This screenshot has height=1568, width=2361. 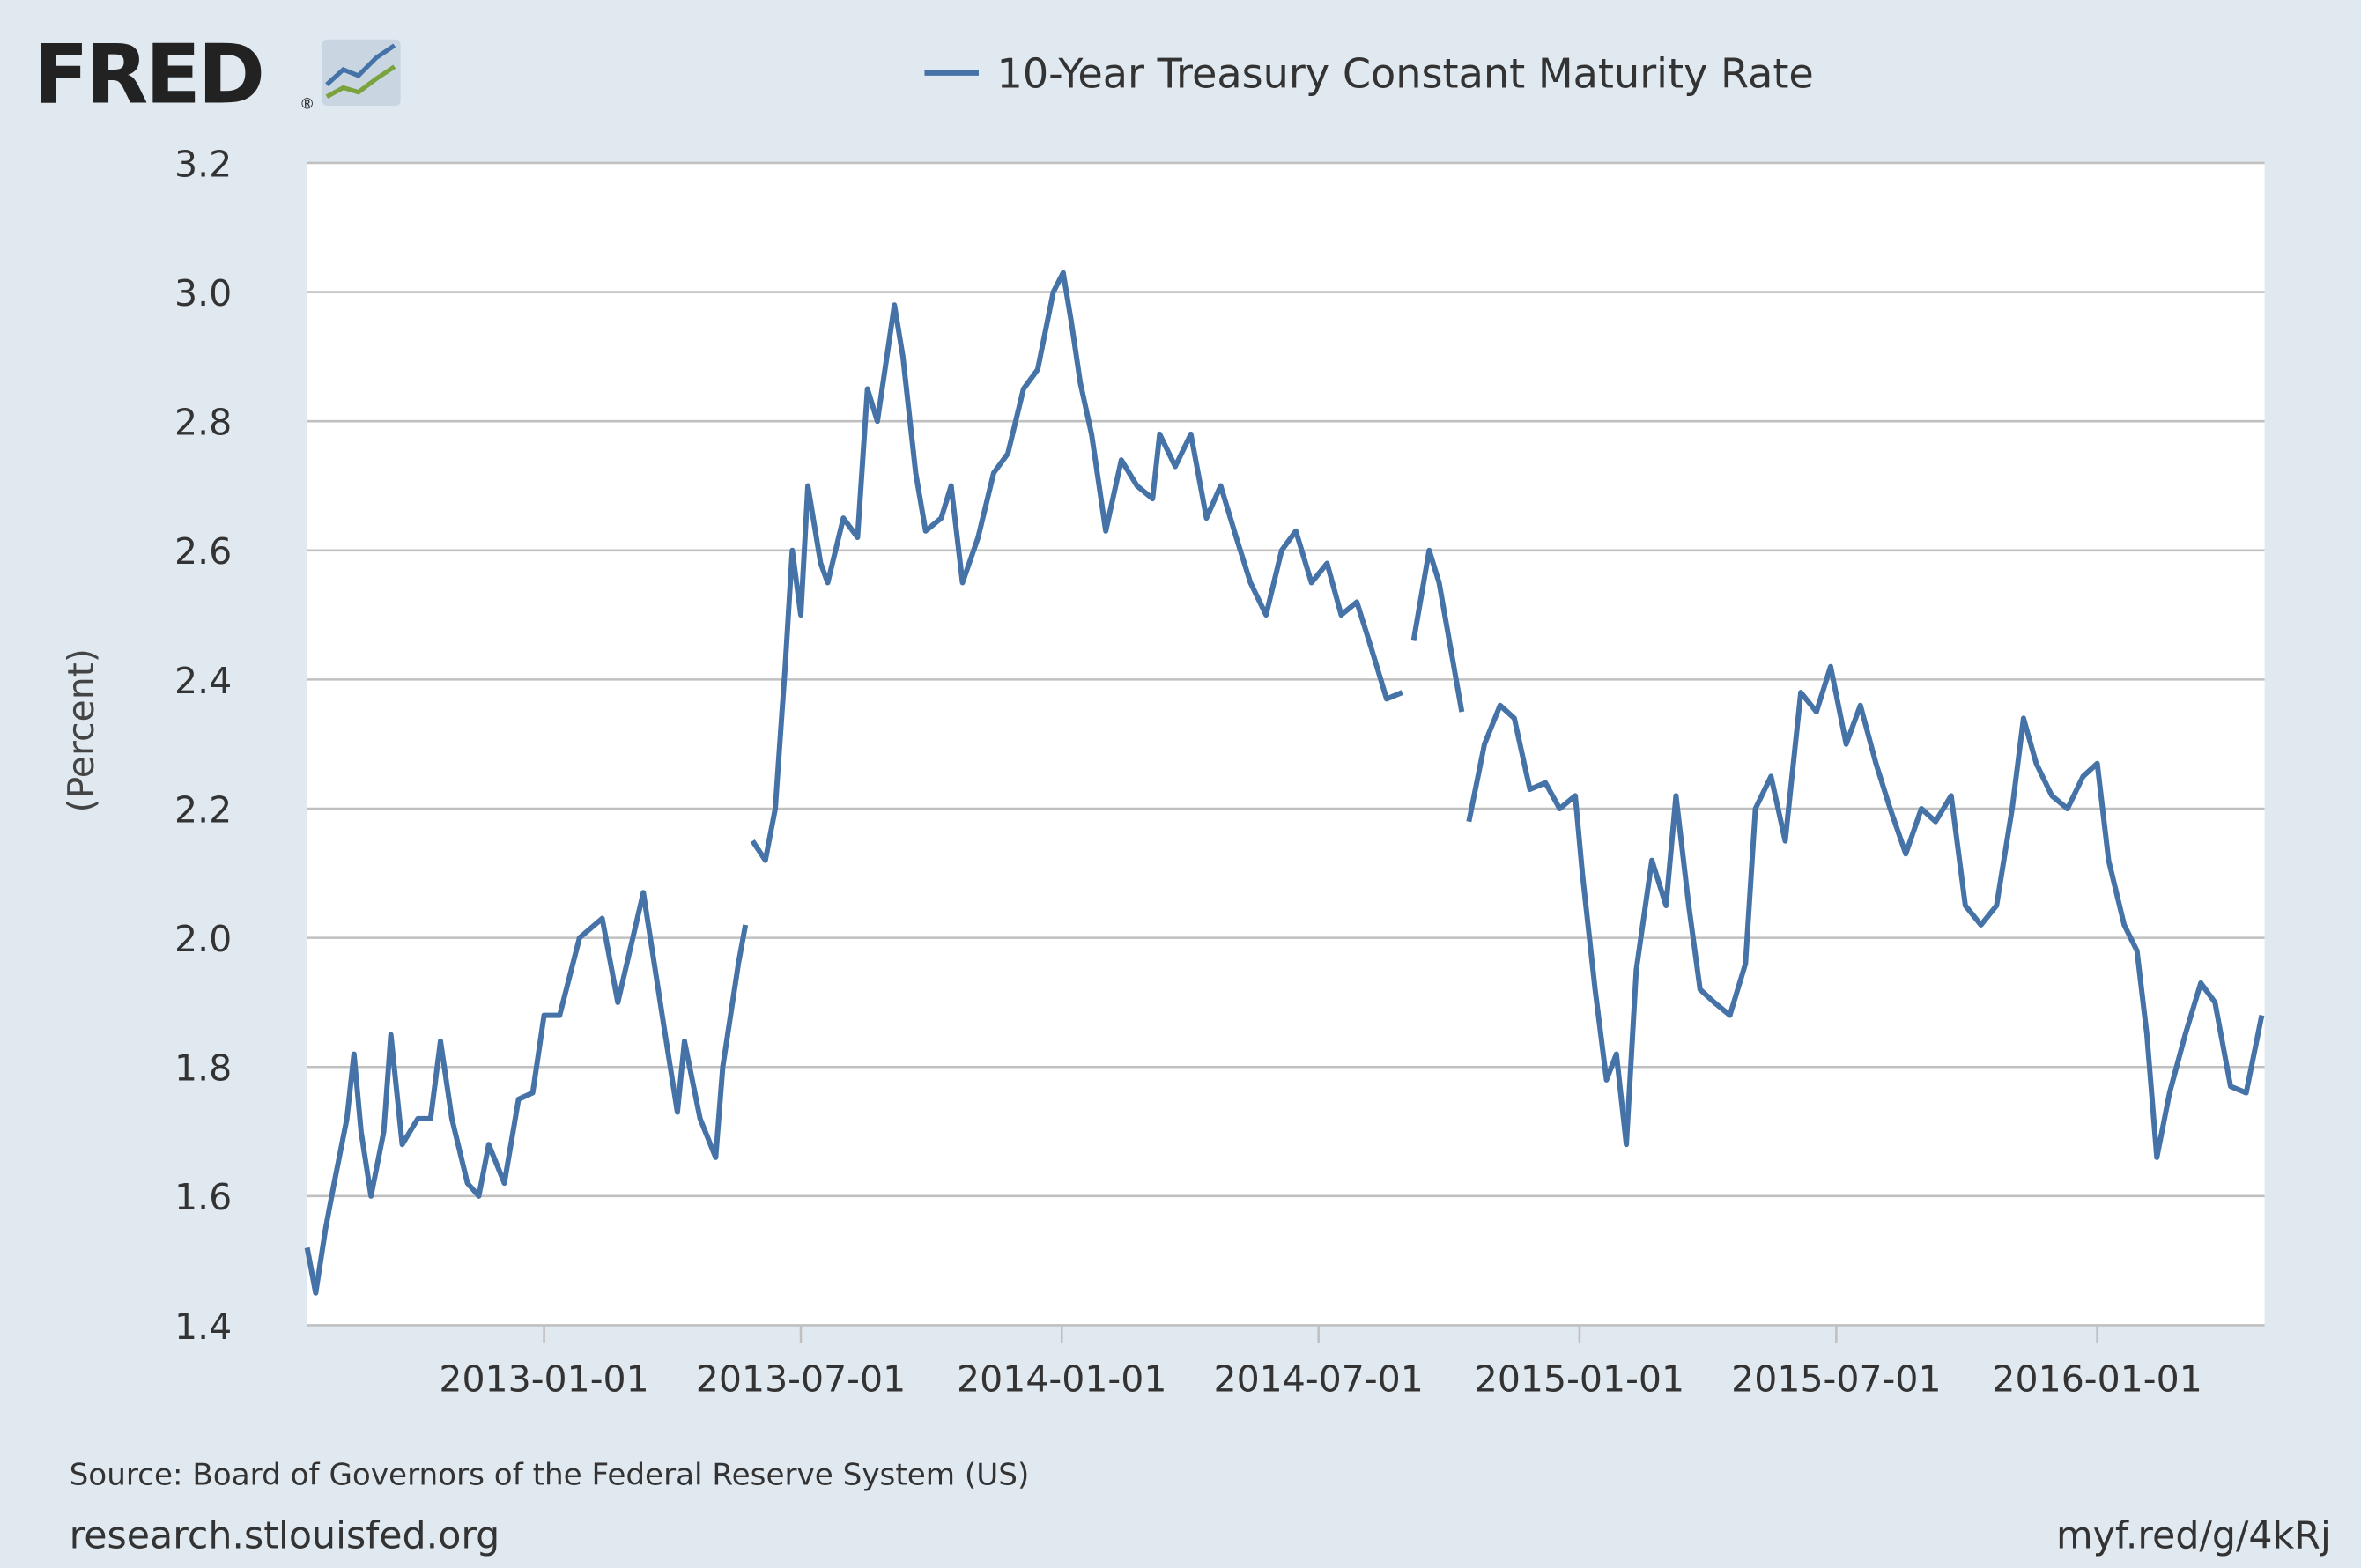 What do you see at coordinates (203, 1197) in the screenshot?
I see `y-tick-label: 1.6` at bounding box center [203, 1197].